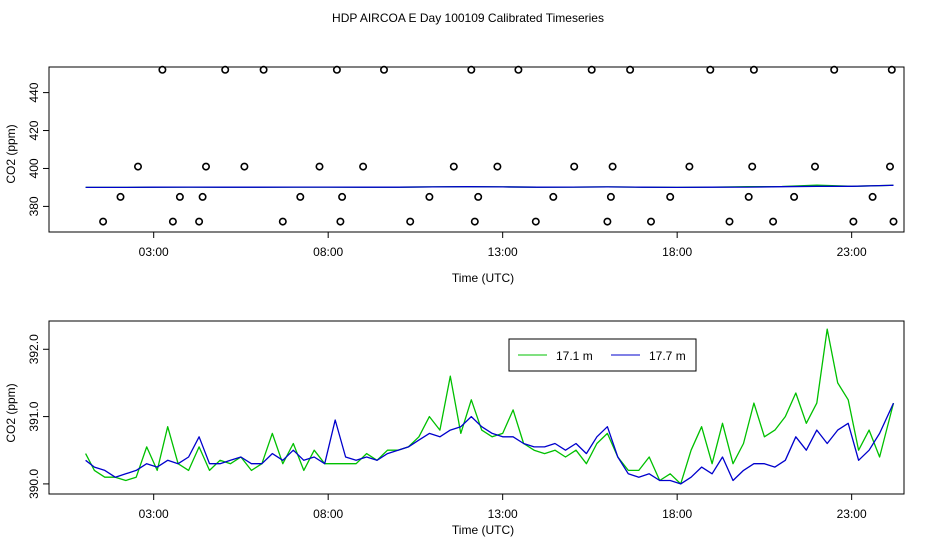 The image size is (936, 540). Describe the element at coordinates (483, 530) in the screenshot. I see `bottom-panel-x-axis-label: Time (UTC)` at that location.